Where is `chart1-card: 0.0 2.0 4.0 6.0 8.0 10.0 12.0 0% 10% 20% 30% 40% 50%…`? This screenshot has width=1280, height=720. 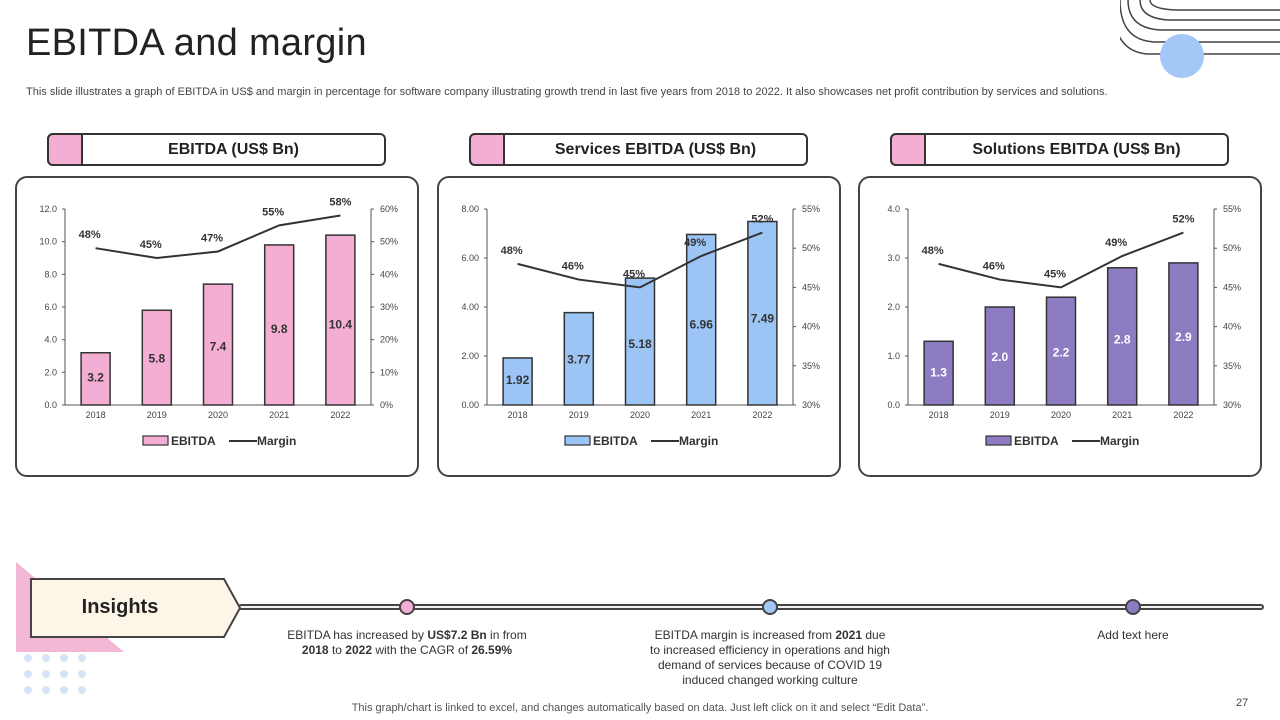 chart1-card: 0.0 2.0 4.0 6.0 8.0 10.0 12.0 0% 10% 20% 30% 40% 50%… is located at coordinates (217, 326).